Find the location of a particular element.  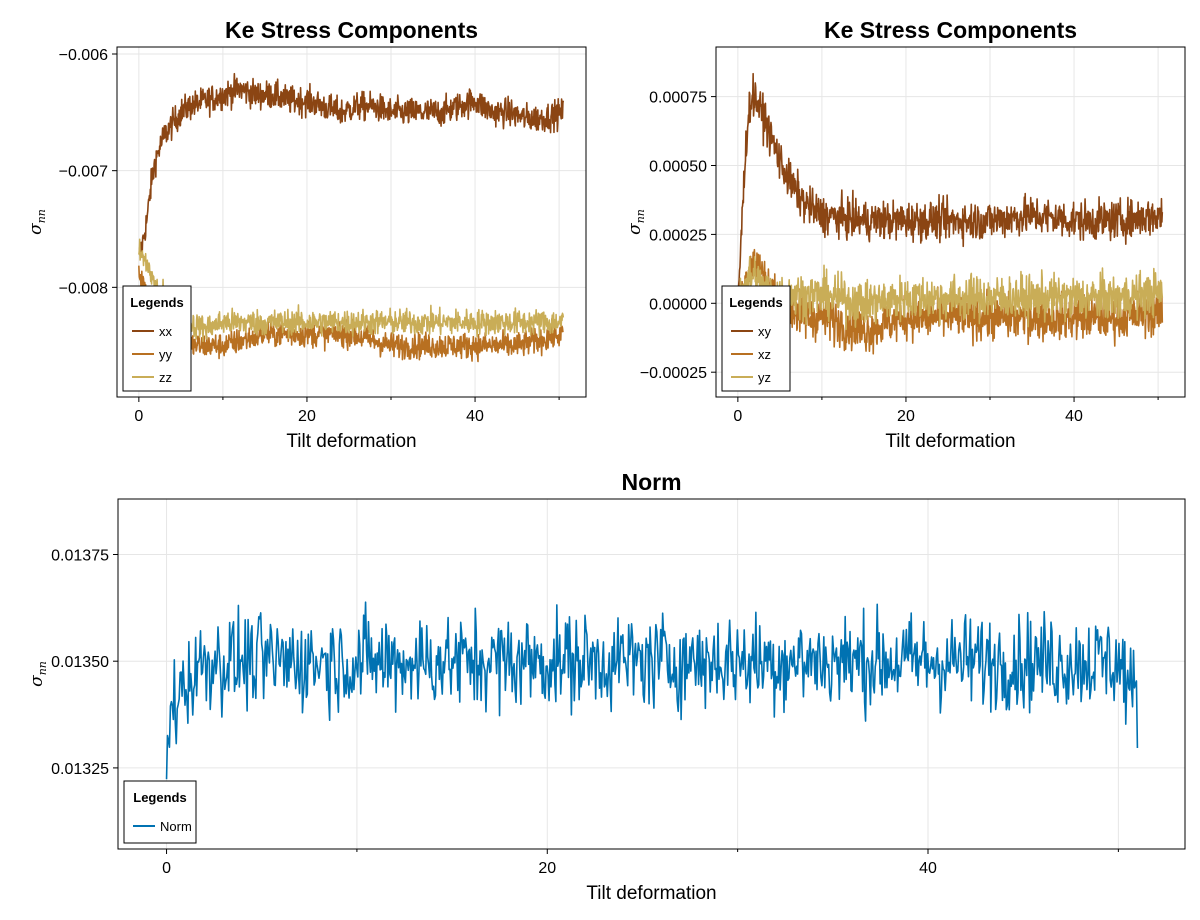

legend-label-yz: yz is located at coordinates (764, 377).